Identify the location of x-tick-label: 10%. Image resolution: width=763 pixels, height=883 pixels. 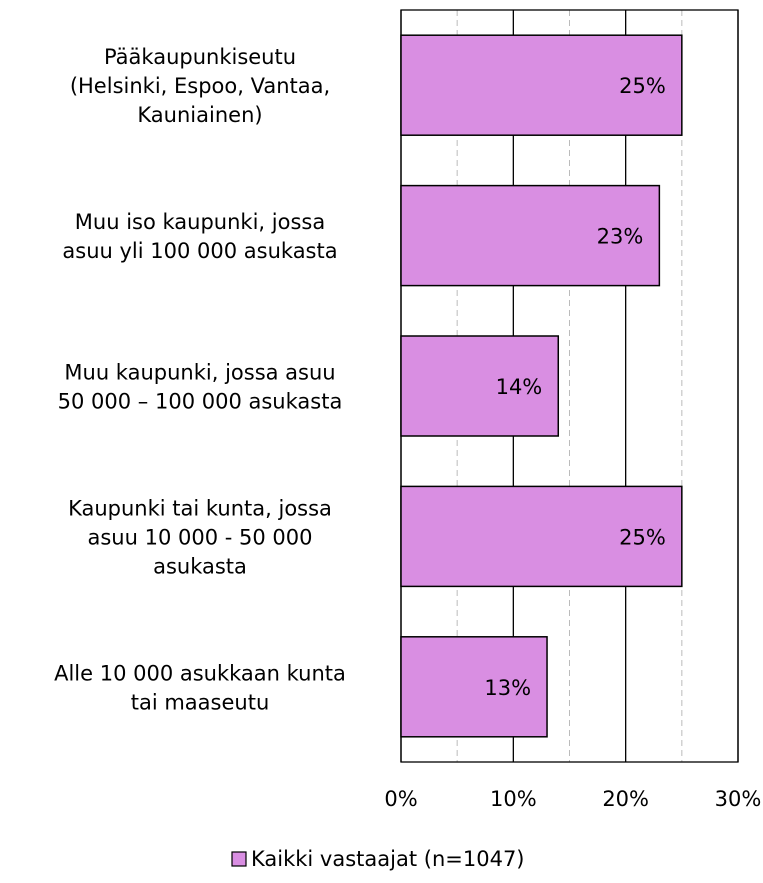
(513, 799).